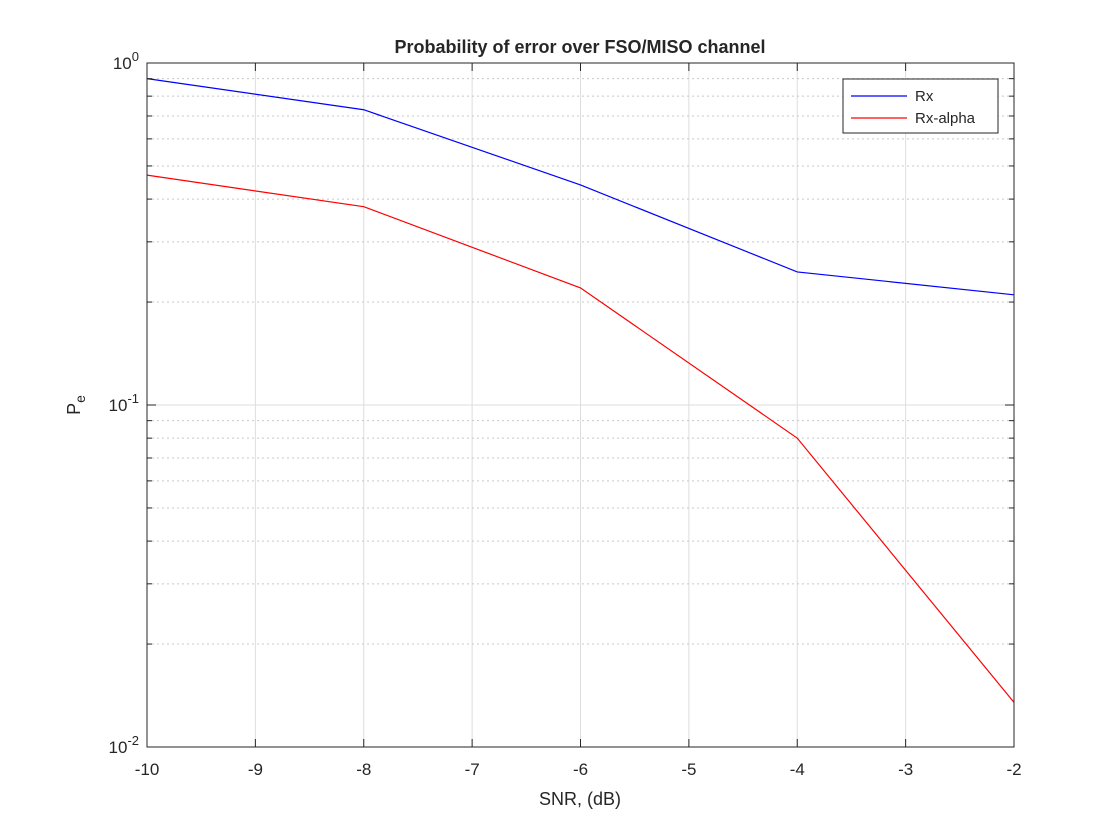 This screenshot has height=840, width=1120. Describe the element at coordinates (363, 769) in the screenshot. I see `x-tick-label: -8` at that location.